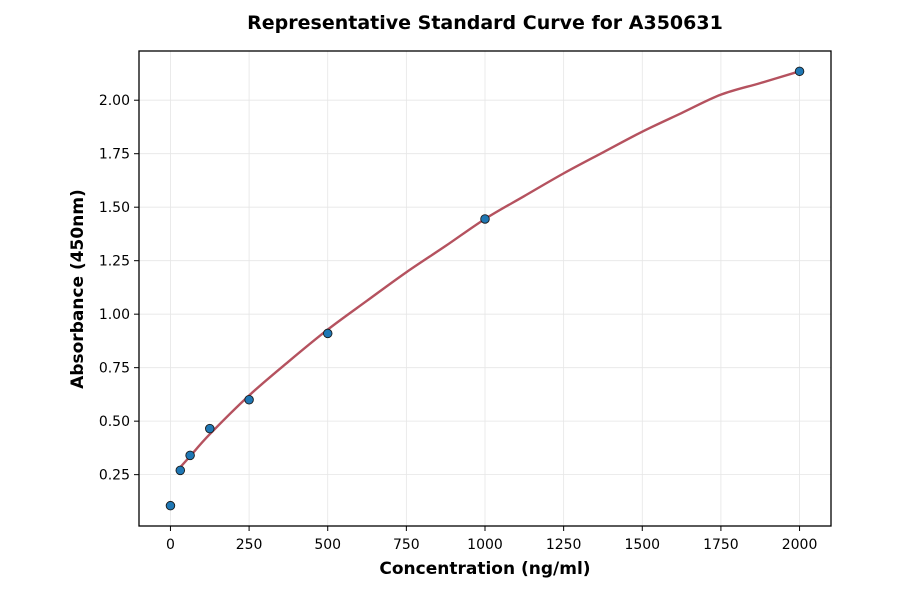 Image resolution: width=900 pixels, height=594 pixels. Describe the element at coordinates (327, 545) in the screenshot. I see `x-tick-label: 500` at that location.